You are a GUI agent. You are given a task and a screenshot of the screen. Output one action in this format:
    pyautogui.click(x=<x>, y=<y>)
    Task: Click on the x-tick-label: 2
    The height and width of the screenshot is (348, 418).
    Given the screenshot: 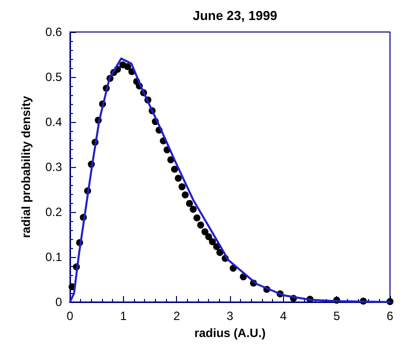 What is the action you would take?
    pyautogui.click(x=176, y=316)
    